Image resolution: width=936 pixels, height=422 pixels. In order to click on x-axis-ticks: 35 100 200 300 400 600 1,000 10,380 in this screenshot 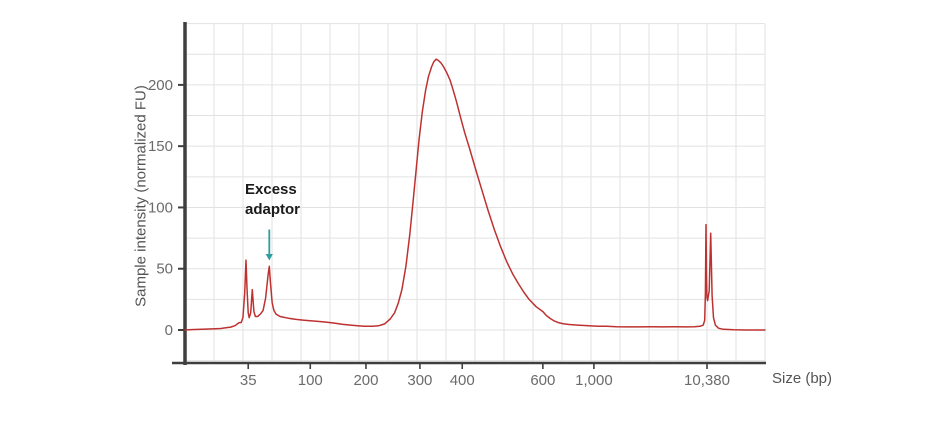, I will do `click(485, 376)`.